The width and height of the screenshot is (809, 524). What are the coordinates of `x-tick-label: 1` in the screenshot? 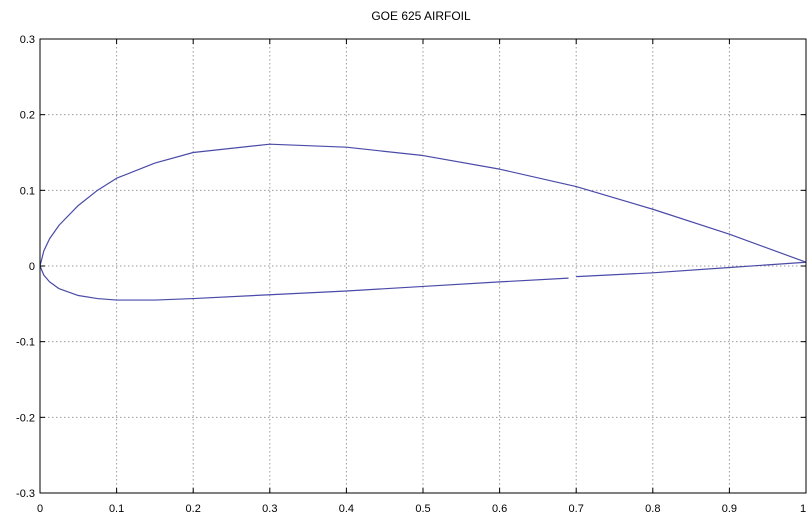 It's located at (803, 509).